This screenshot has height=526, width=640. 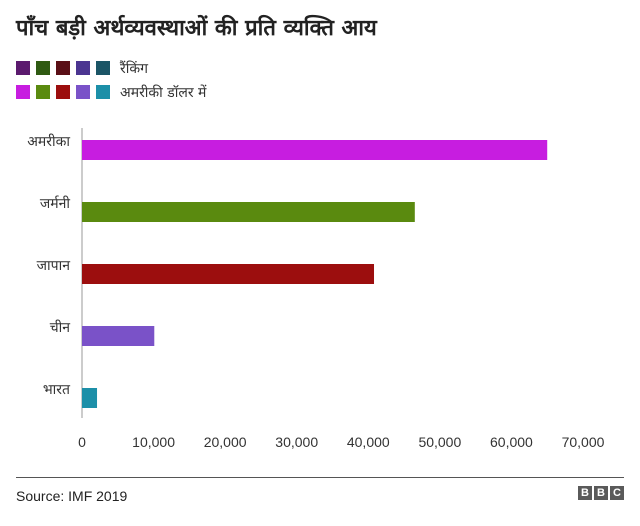 What do you see at coordinates (111, 92) in the screenshot?
I see `legend-values: अमरीकी डॉलर में` at bounding box center [111, 92].